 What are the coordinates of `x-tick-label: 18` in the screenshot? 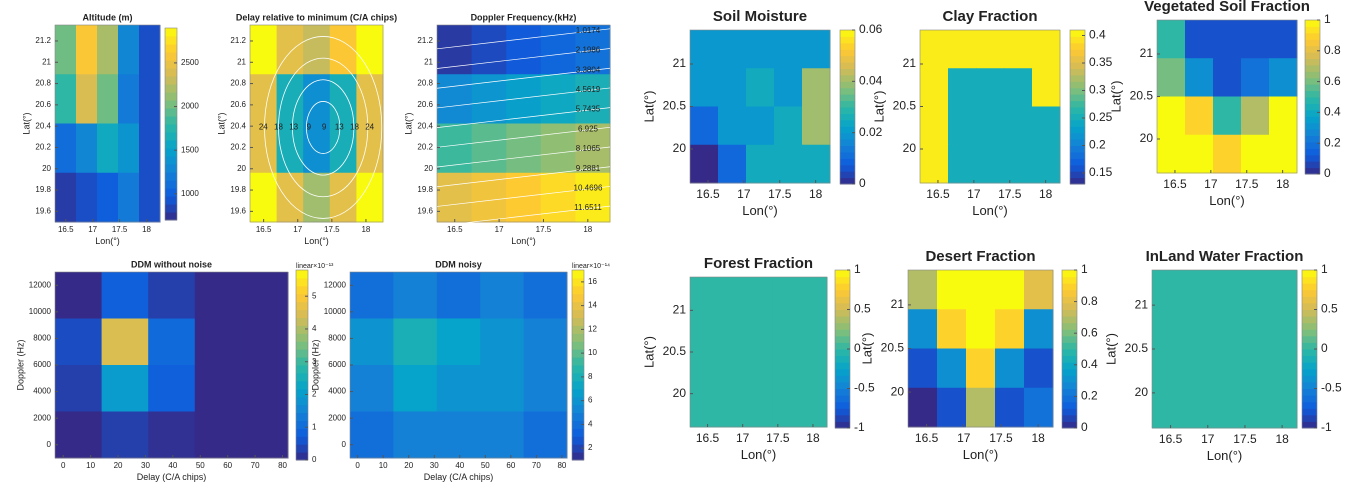 It's located at (1282, 439).